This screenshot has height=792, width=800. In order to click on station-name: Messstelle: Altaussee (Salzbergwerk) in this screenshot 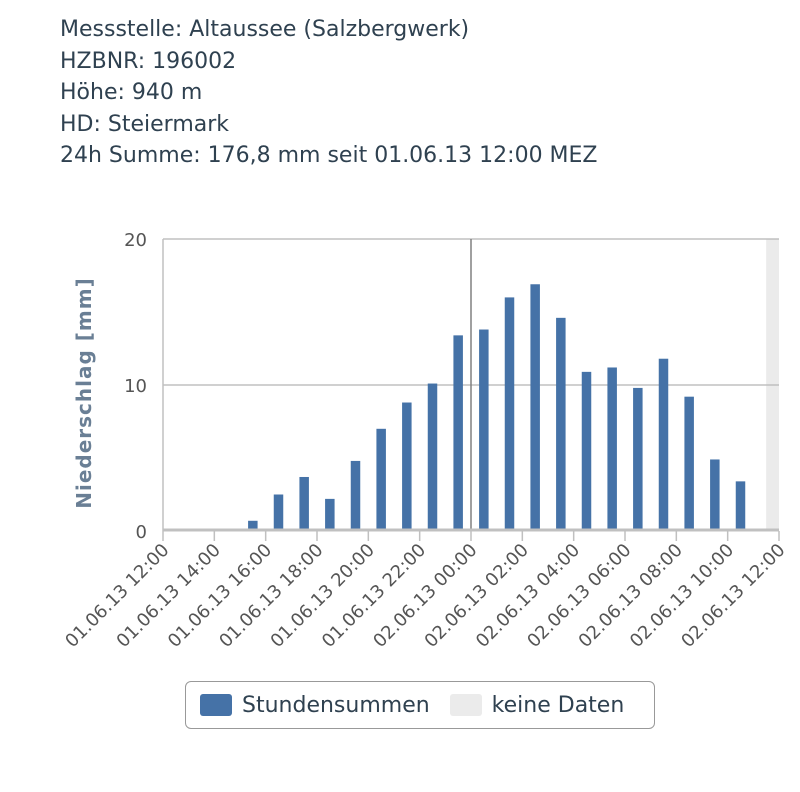, I will do `click(265, 29)`.